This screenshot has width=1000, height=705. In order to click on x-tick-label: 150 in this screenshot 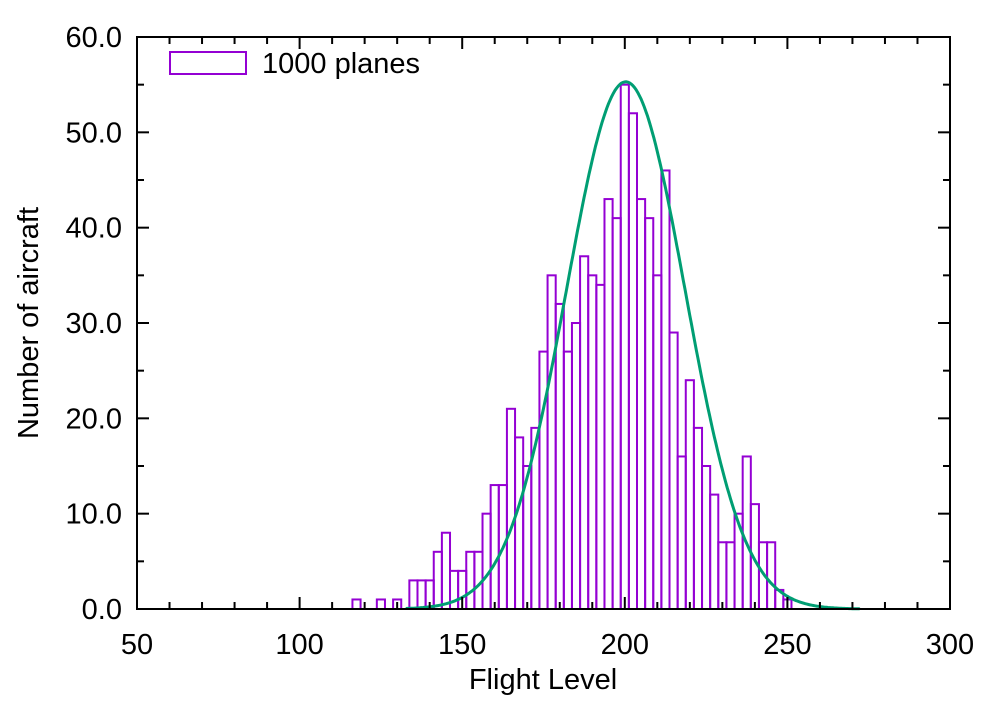, I will do `click(462, 645)`.